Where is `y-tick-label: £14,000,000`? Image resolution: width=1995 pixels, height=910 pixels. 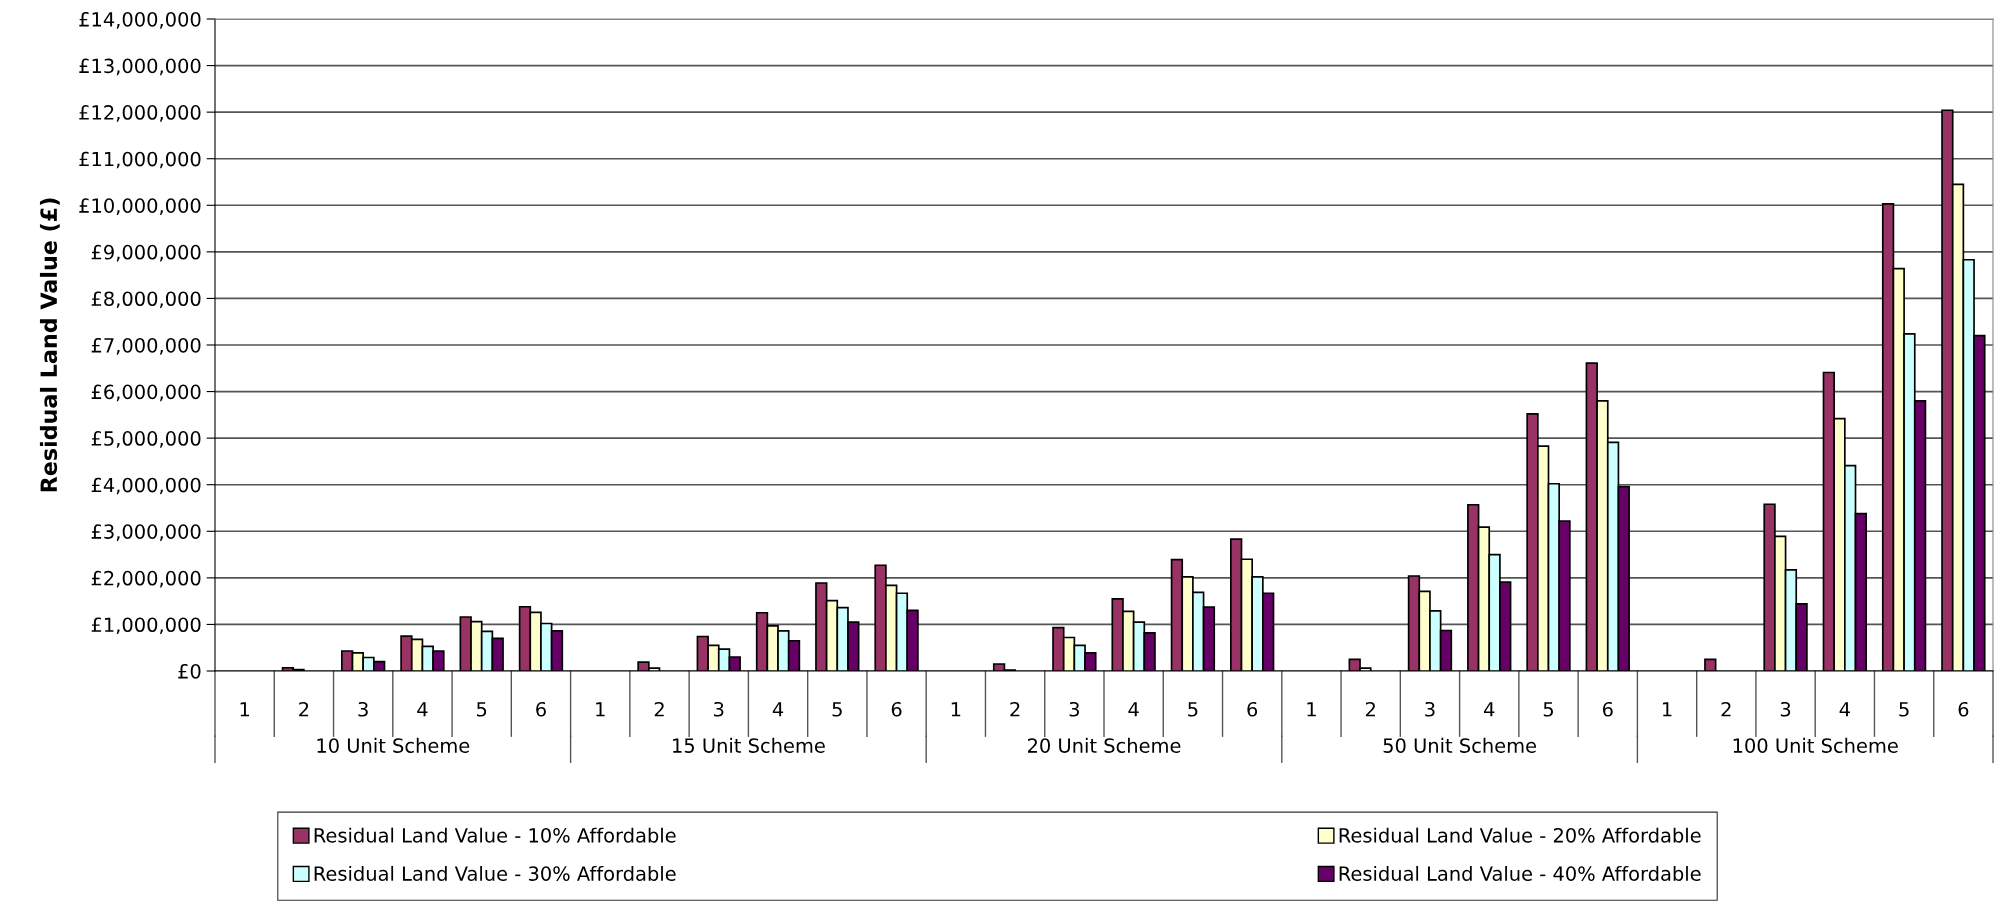 y-tick-label: £14,000,000 is located at coordinates (140, 20).